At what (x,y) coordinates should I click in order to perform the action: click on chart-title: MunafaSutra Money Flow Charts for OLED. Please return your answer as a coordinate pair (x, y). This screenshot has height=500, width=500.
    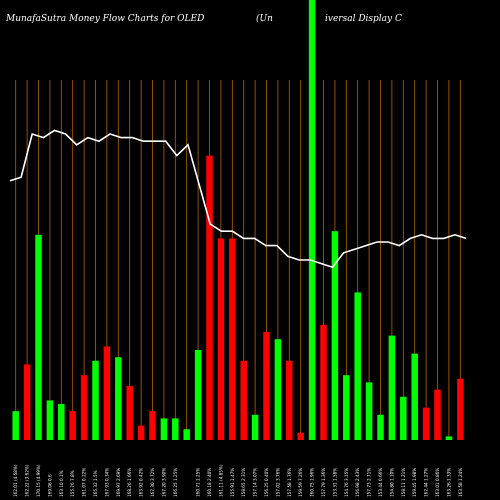
    Looking at the image, I should click on (104, 19).